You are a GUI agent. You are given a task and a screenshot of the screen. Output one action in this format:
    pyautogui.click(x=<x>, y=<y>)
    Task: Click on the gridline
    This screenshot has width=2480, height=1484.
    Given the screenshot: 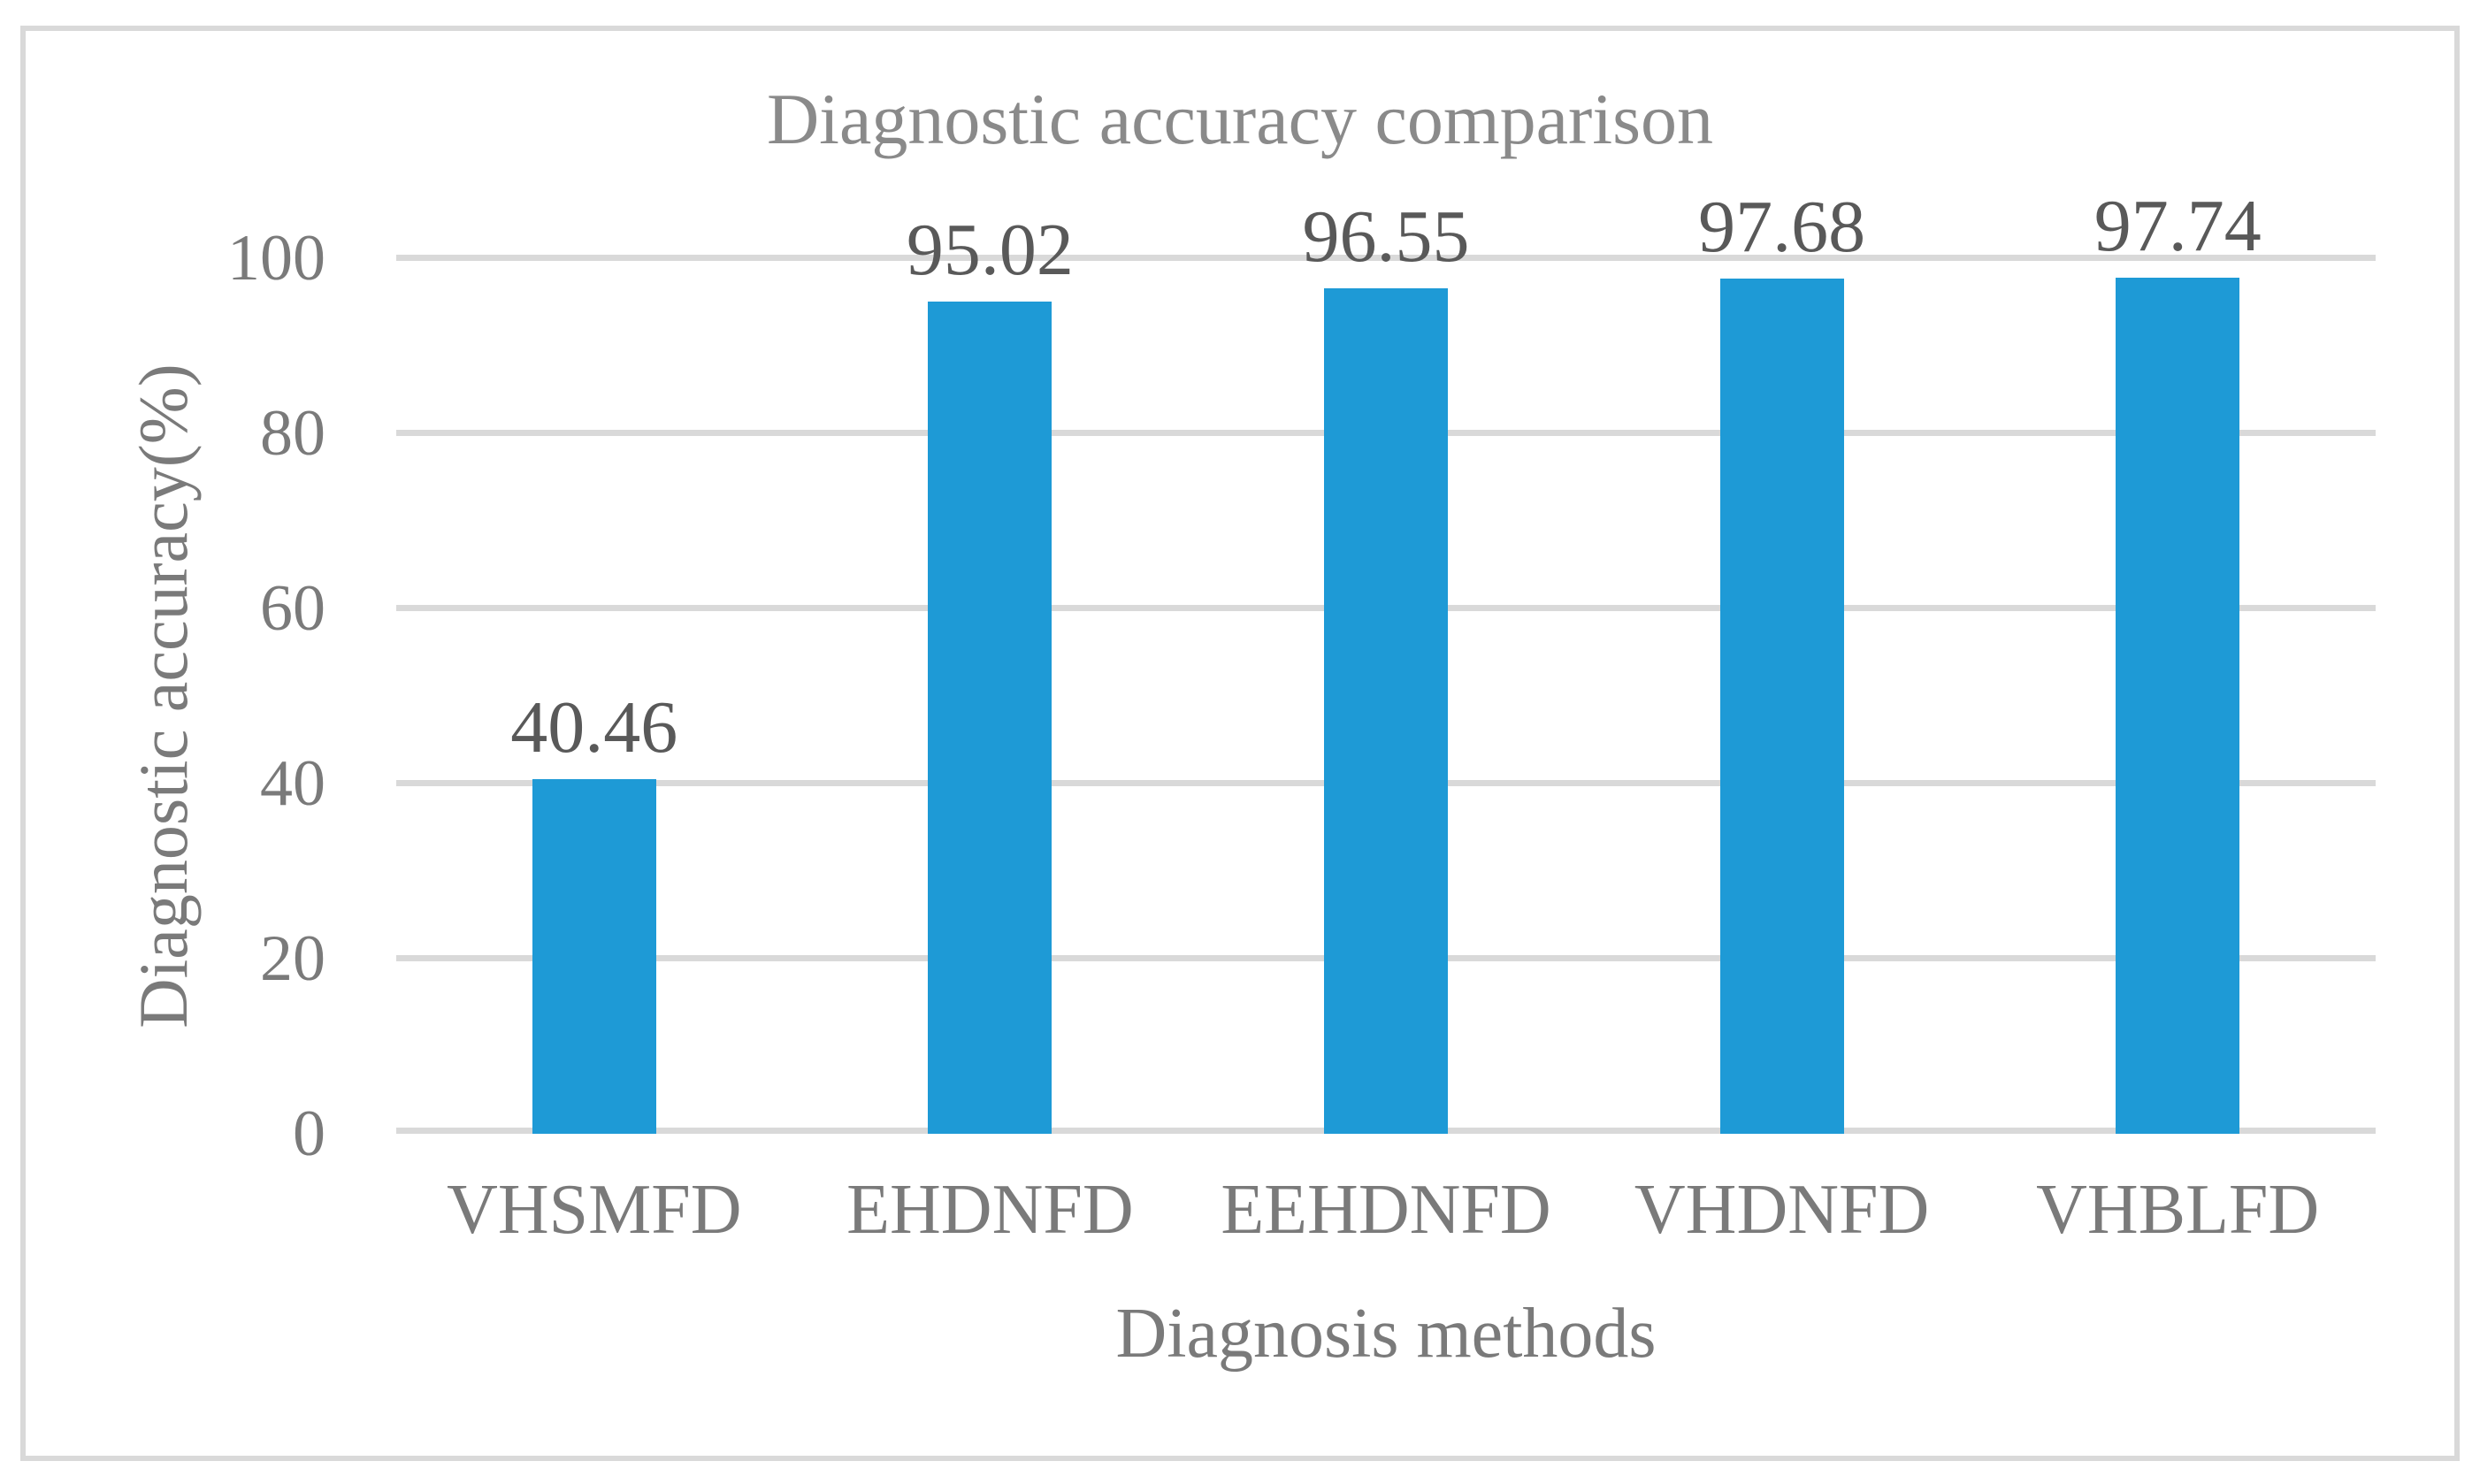 What is the action you would take?
    pyautogui.click(x=1386, y=258)
    